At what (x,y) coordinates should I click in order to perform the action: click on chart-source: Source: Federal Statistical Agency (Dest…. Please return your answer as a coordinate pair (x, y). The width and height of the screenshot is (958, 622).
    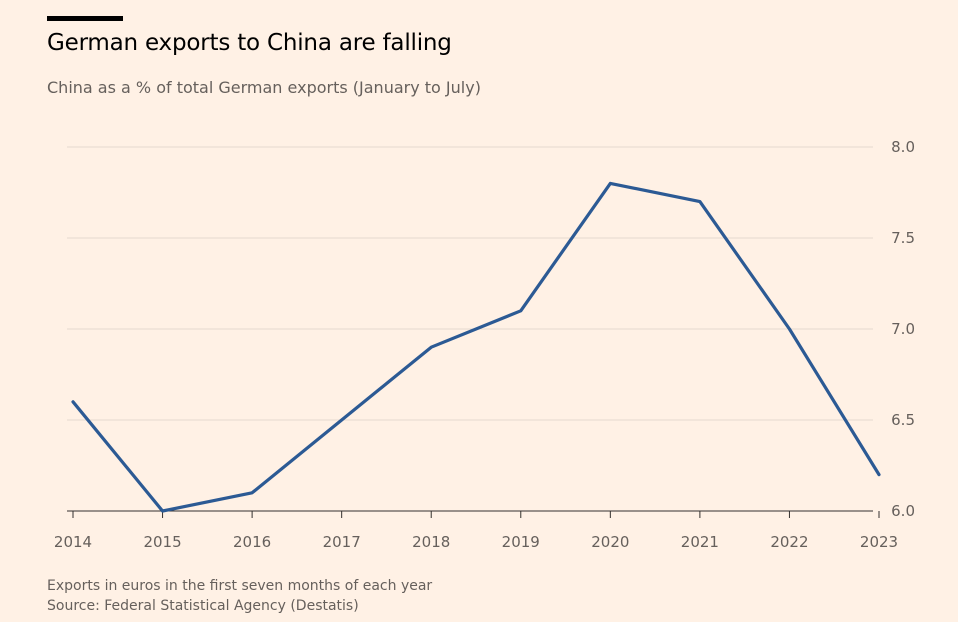
    Looking at the image, I should click on (203, 606).